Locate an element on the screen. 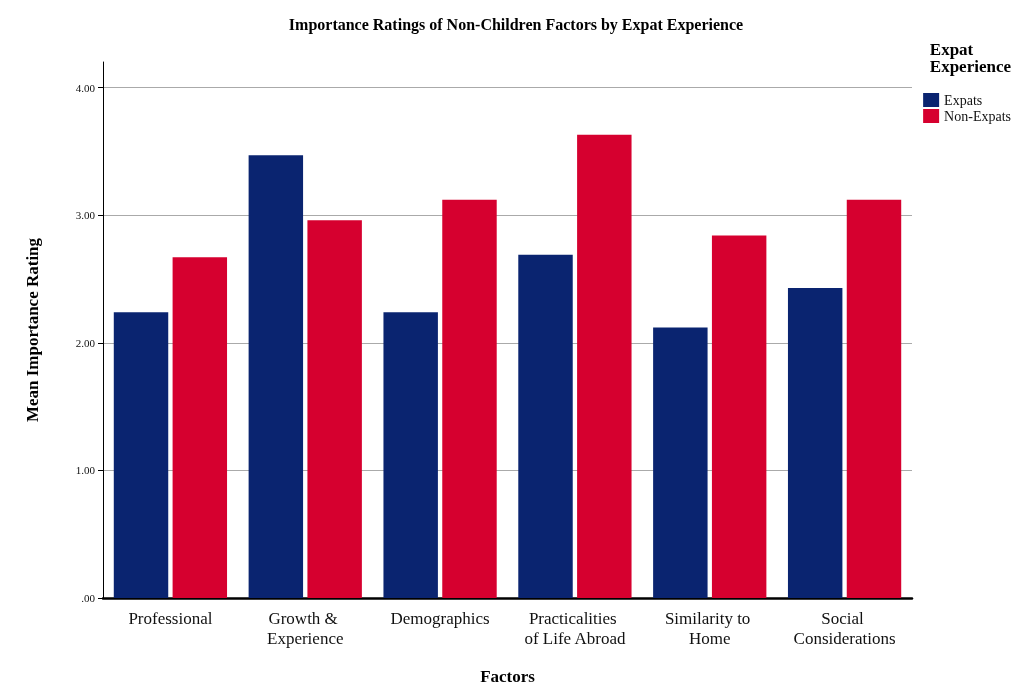  y-tick-label: .00 is located at coordinates (88, 598).